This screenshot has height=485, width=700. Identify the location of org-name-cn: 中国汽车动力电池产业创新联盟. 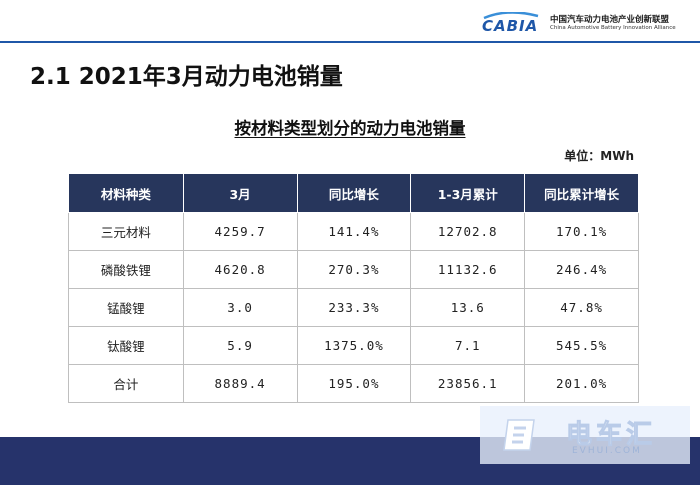
(610, 20).